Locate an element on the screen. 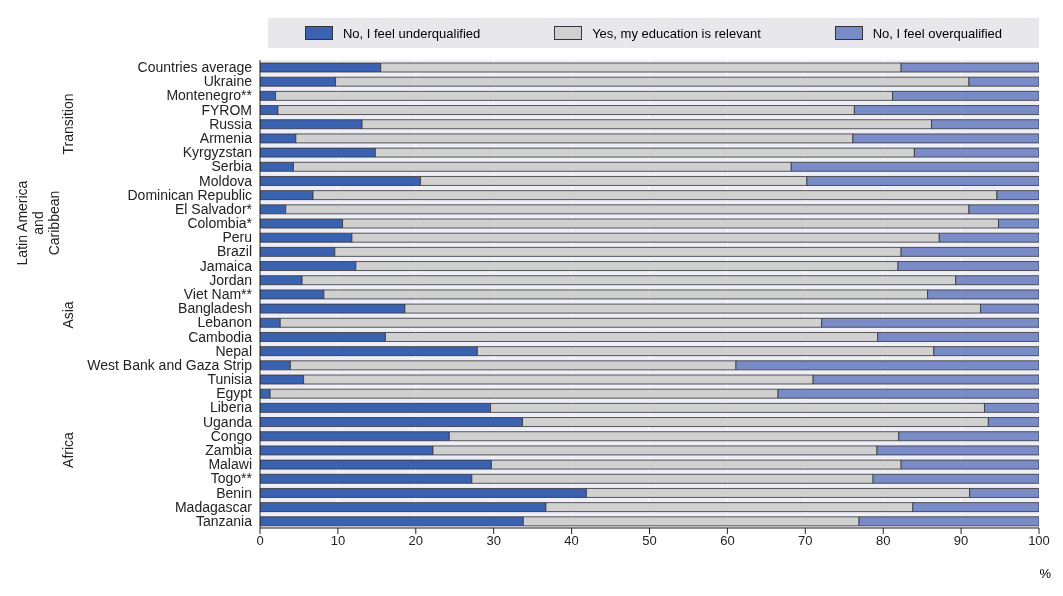 The width and height of the screenshot is (1063, 596). y-tick-label: Bangladesh is located at coordinates (215, 308).